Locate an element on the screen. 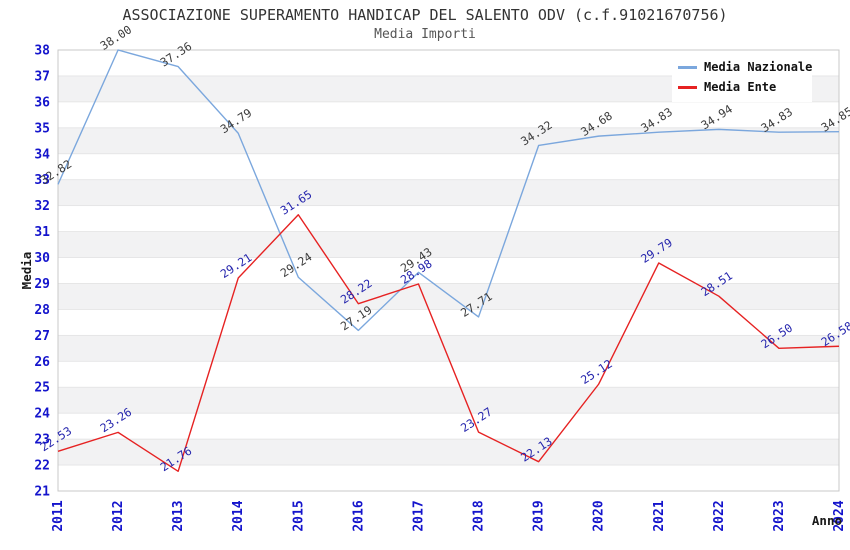 The height and width of the screenshot is (550, 850). x-tick-label: 2019 is located at coordinates (539, 515).